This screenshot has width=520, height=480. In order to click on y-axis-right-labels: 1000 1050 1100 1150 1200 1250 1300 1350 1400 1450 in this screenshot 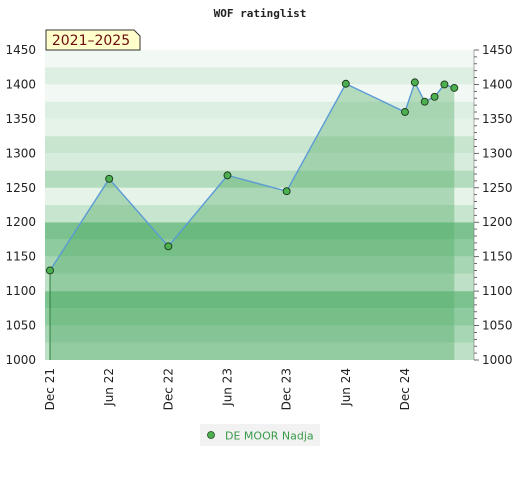, I will do `click(497, 205)`.